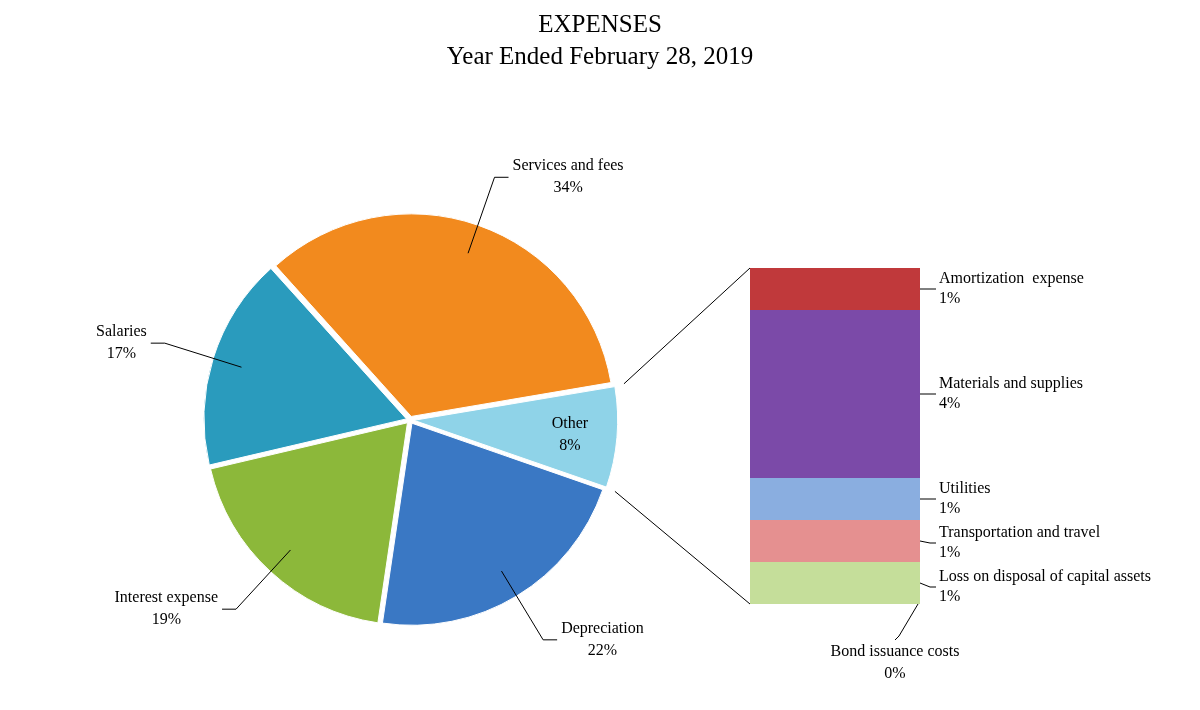 The width and height of the screenshot is (1200, 710). Describe the element at coordinates (1011, 278) in the screenshot. I see `series-label: Amortization expense` at that location.